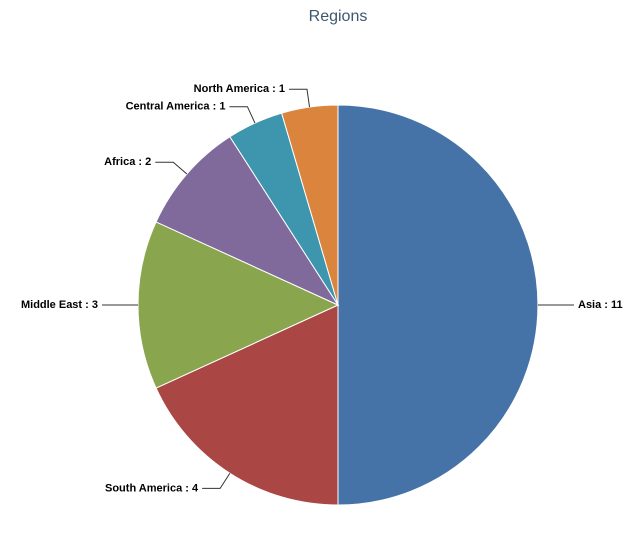  I want to click on data-label: Africa : 2, so click(127, 162).